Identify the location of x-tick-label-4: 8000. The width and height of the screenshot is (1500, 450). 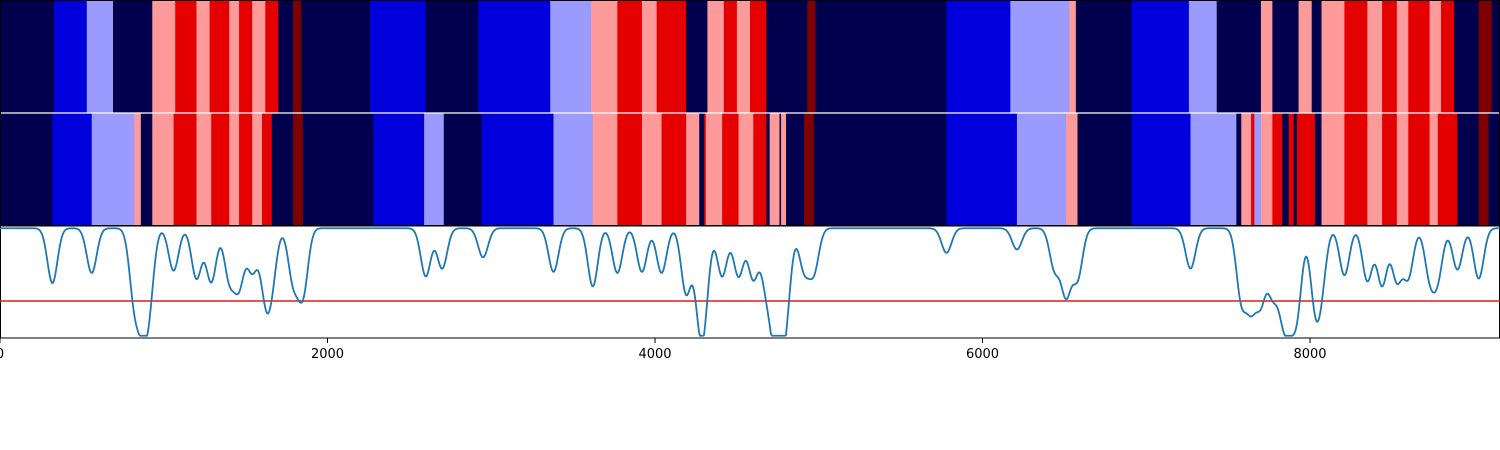
(1309, 354).